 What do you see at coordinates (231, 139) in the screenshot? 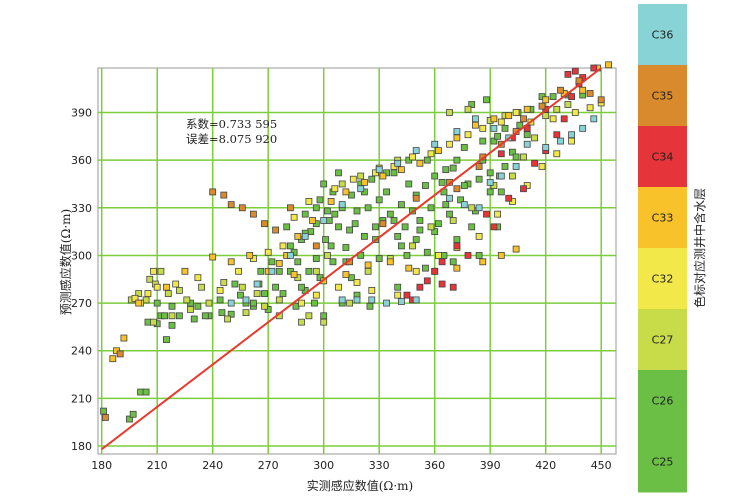
I see `annotation-error: 误差=8.075 920` at bounding box center [231, 139].